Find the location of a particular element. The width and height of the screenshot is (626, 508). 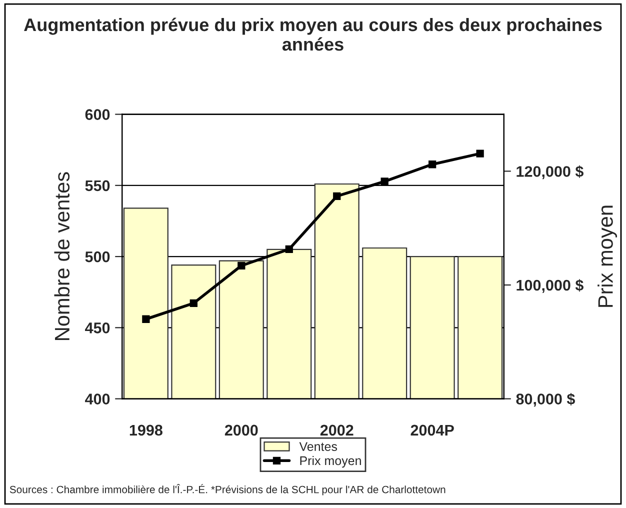

y2-axis-title: Prix moyen is located at coordinates (608, 256).